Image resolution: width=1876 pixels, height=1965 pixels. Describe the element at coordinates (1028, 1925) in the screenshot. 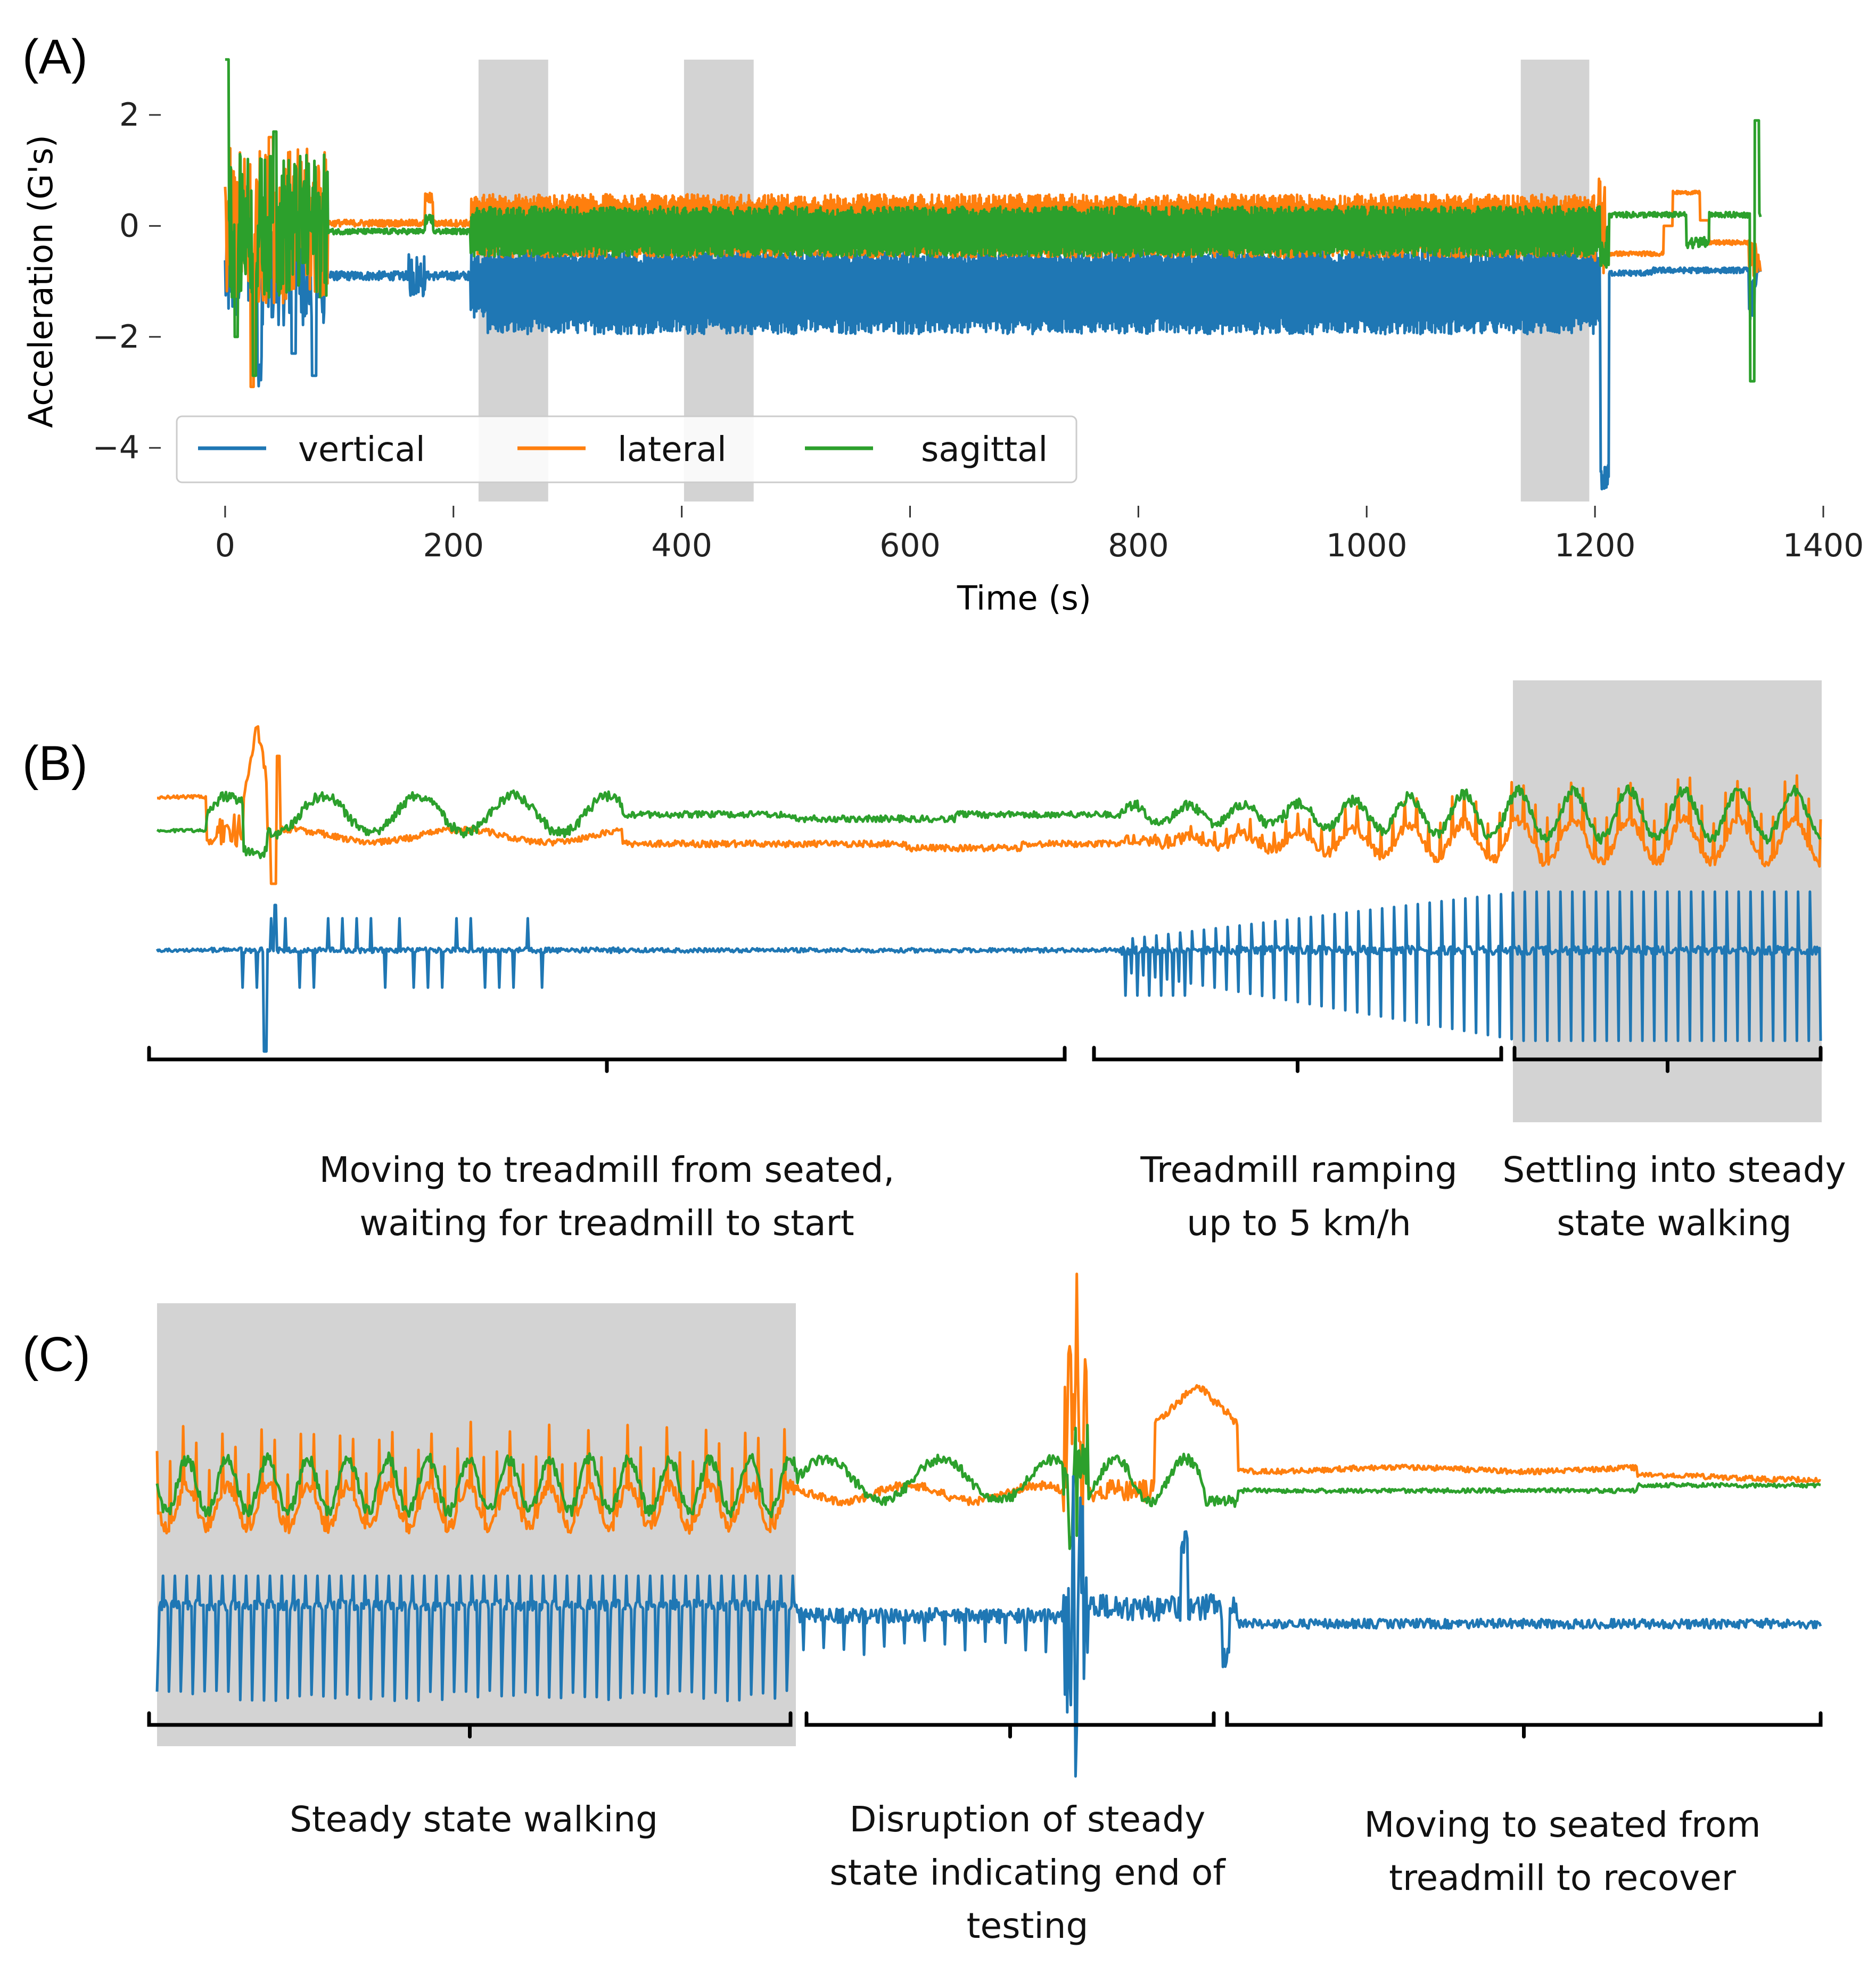

I see `annotation-text: testing` at that location.